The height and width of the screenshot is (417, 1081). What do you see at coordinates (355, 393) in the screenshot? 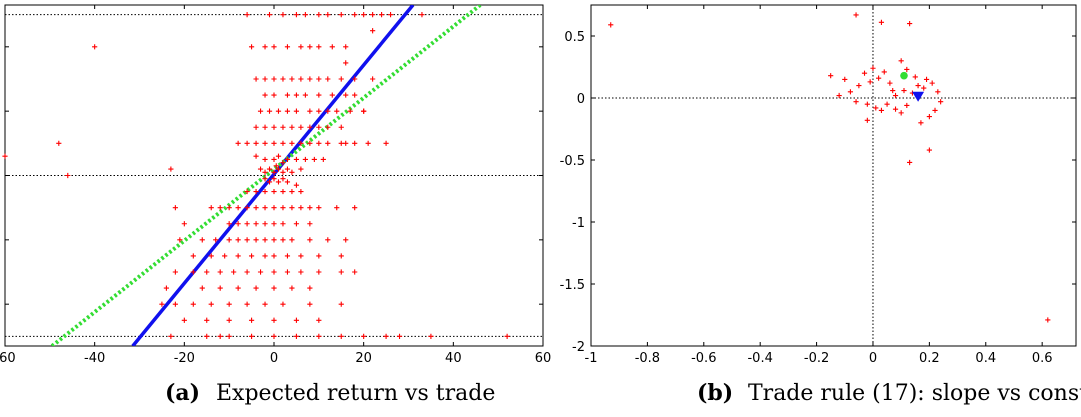
I see `panel-a-caption: Expected return vs trade` at bounding box center [355, 393].